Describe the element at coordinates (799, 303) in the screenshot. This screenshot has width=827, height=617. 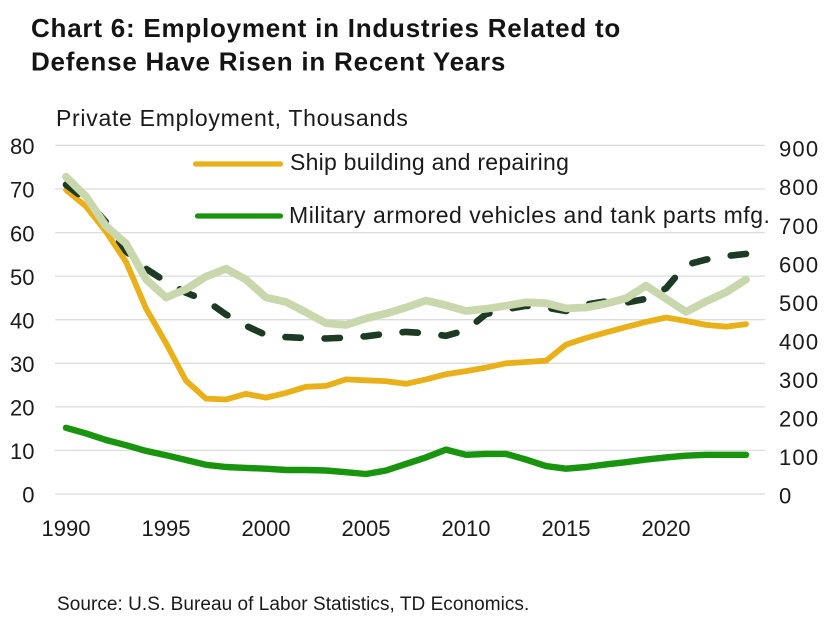
I see `svg-text: 500` at that location.